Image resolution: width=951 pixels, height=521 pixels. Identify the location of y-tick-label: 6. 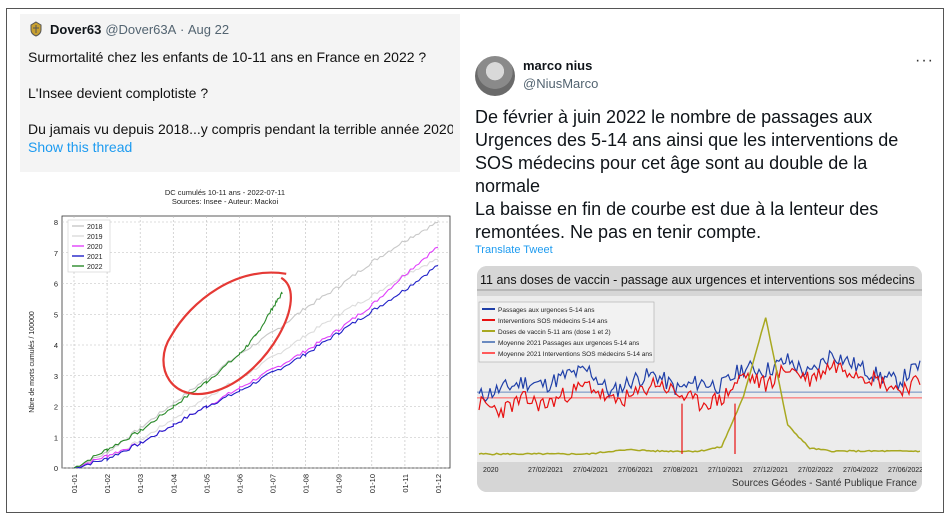
(56, 284).